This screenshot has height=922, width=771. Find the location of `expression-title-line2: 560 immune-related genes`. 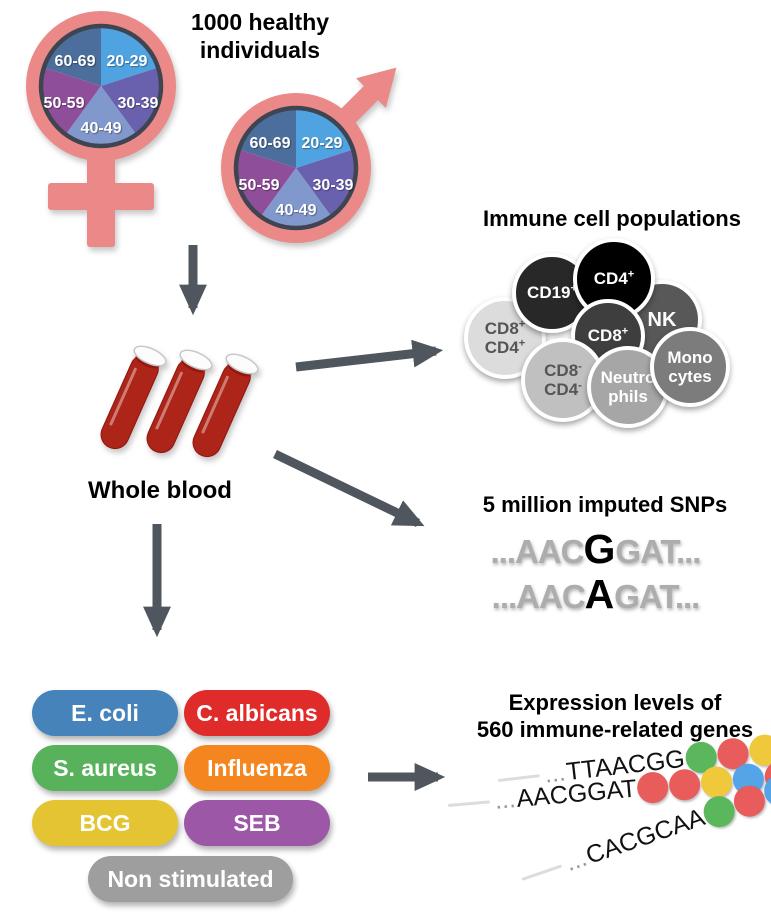

expression-title-line2: 560 immune-related genes is located at coordinates (615, 729).